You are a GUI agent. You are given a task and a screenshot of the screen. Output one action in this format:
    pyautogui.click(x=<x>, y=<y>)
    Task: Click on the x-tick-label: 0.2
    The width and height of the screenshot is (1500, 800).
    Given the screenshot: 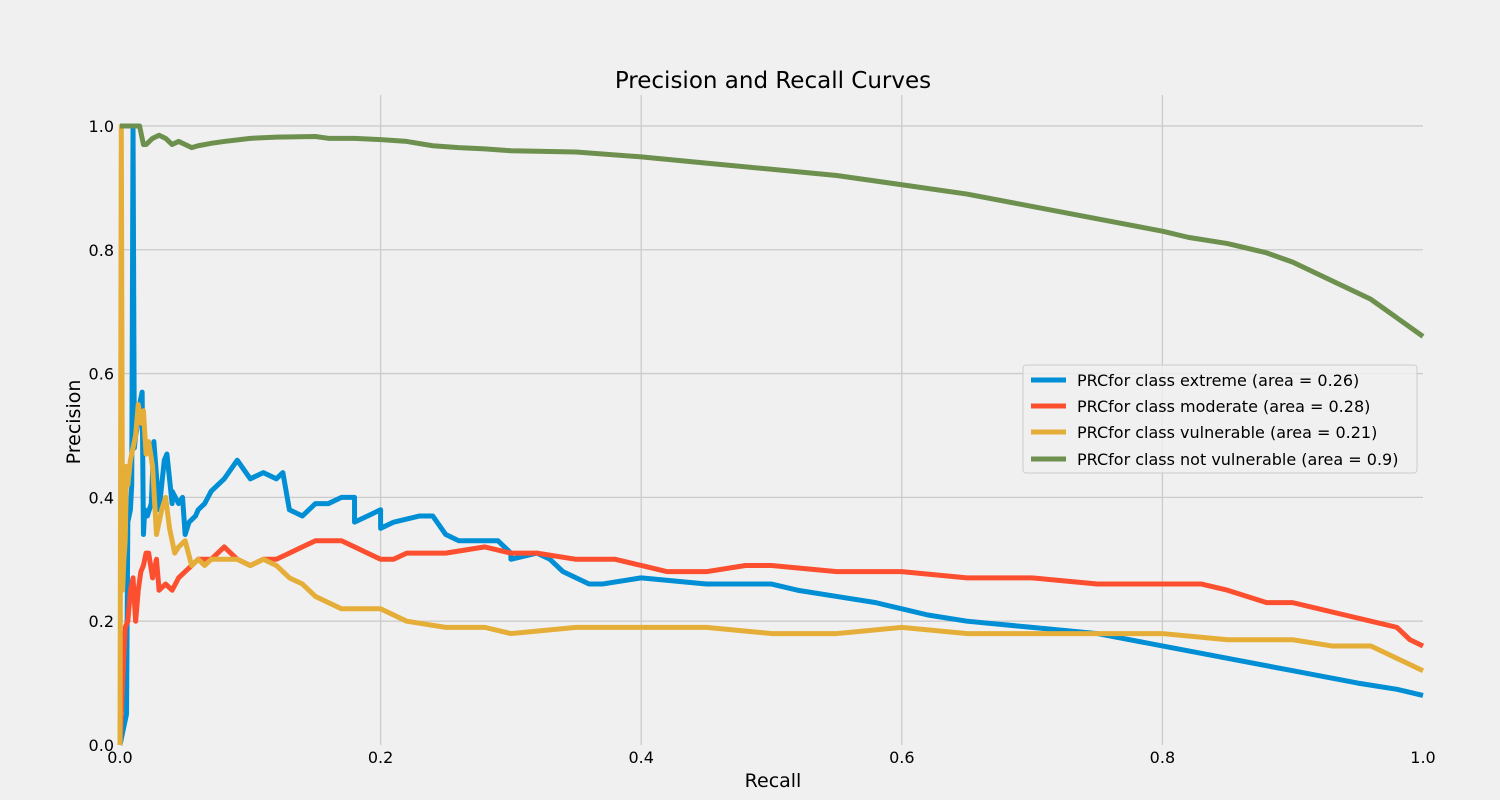 What is the action you would take?
    pyautogui.click(x=380, y=757)
    